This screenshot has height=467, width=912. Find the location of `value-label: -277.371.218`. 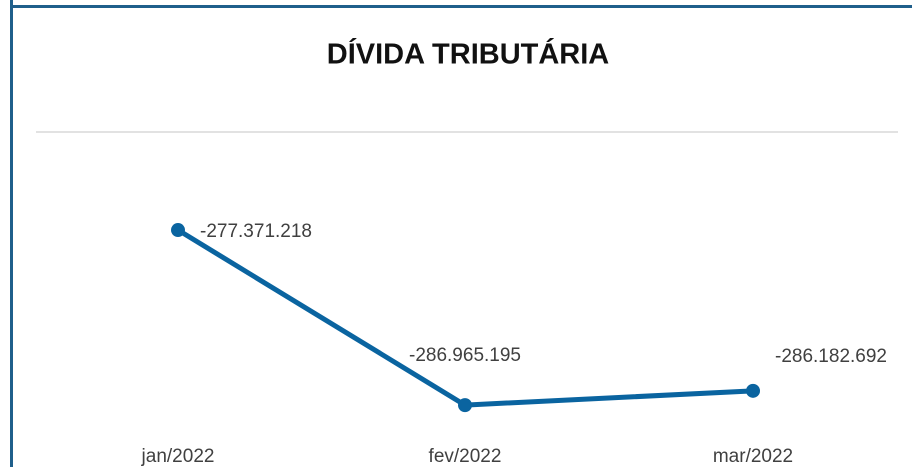

value-label: -277.371.218 is located at coordinates (256, 231).